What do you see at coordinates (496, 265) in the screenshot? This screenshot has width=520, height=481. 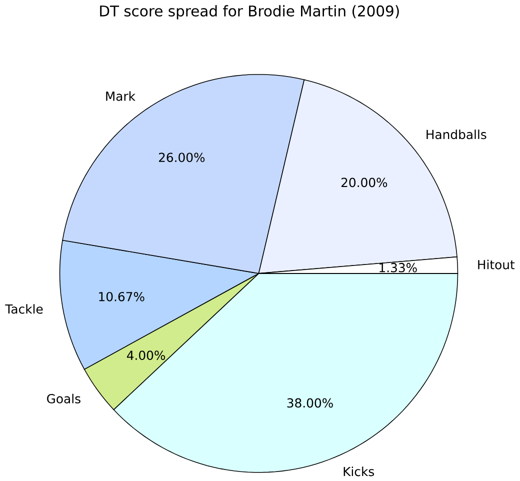 I see `slice-label: Hitout` at bounding box center [496, 265].